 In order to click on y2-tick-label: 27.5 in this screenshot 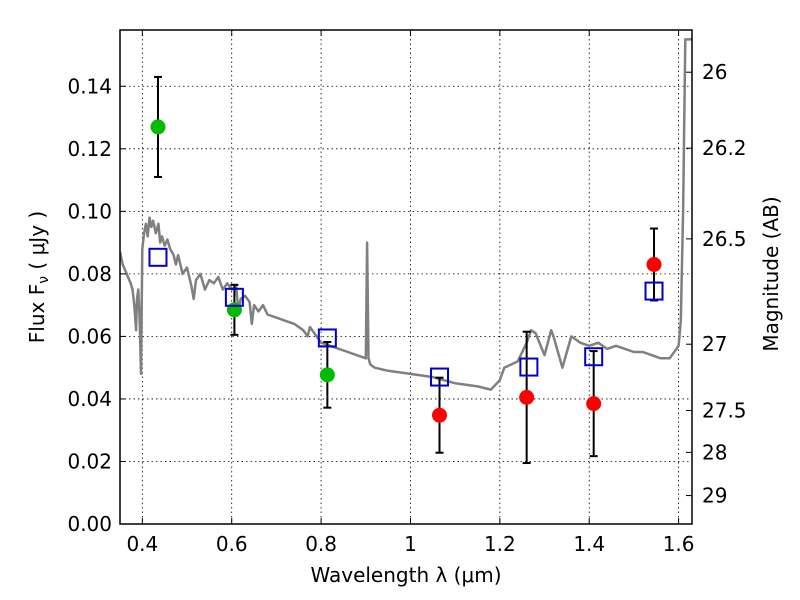, I will do `click(724, 411)`.